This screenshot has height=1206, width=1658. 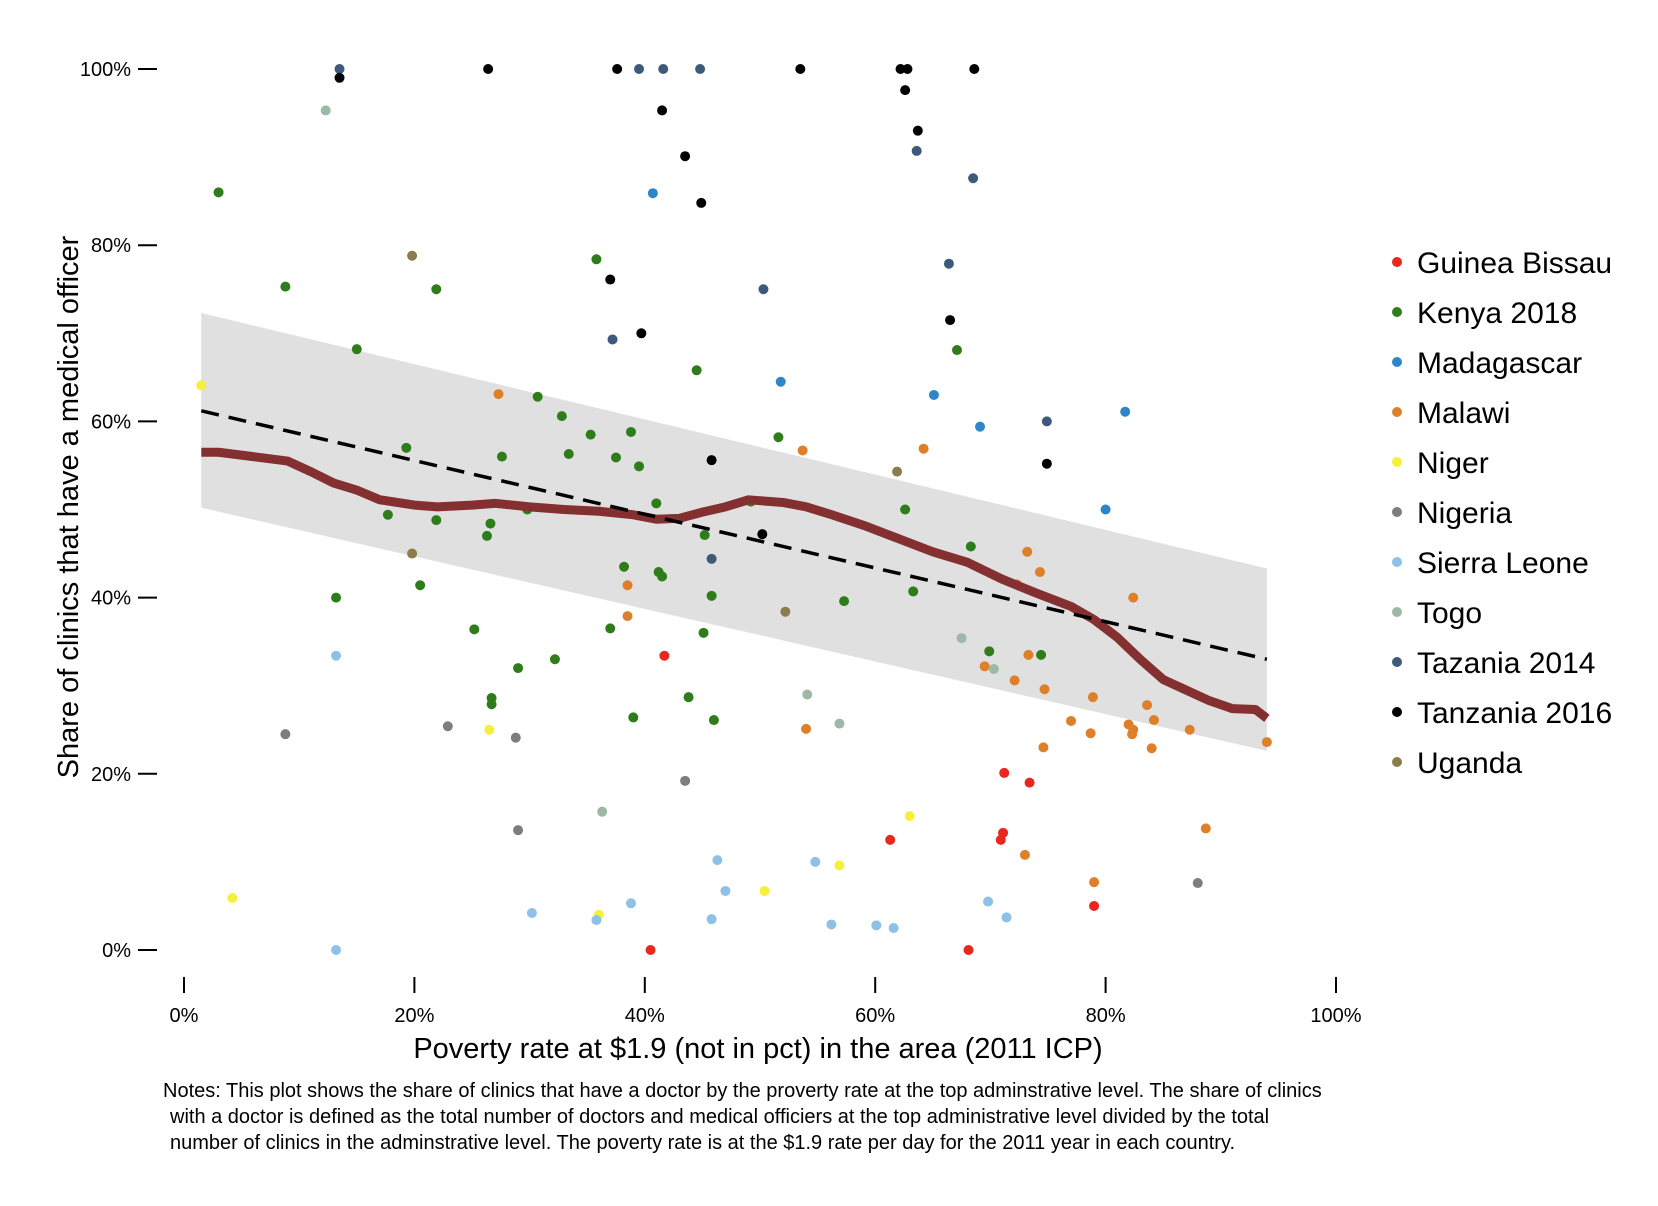 I want to click on y-tick-label: 0%, so click(x=116, y=951).